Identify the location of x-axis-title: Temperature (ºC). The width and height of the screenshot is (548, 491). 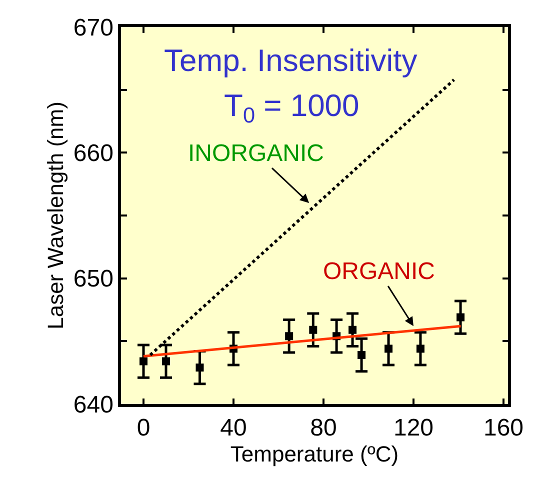
(314, 454).